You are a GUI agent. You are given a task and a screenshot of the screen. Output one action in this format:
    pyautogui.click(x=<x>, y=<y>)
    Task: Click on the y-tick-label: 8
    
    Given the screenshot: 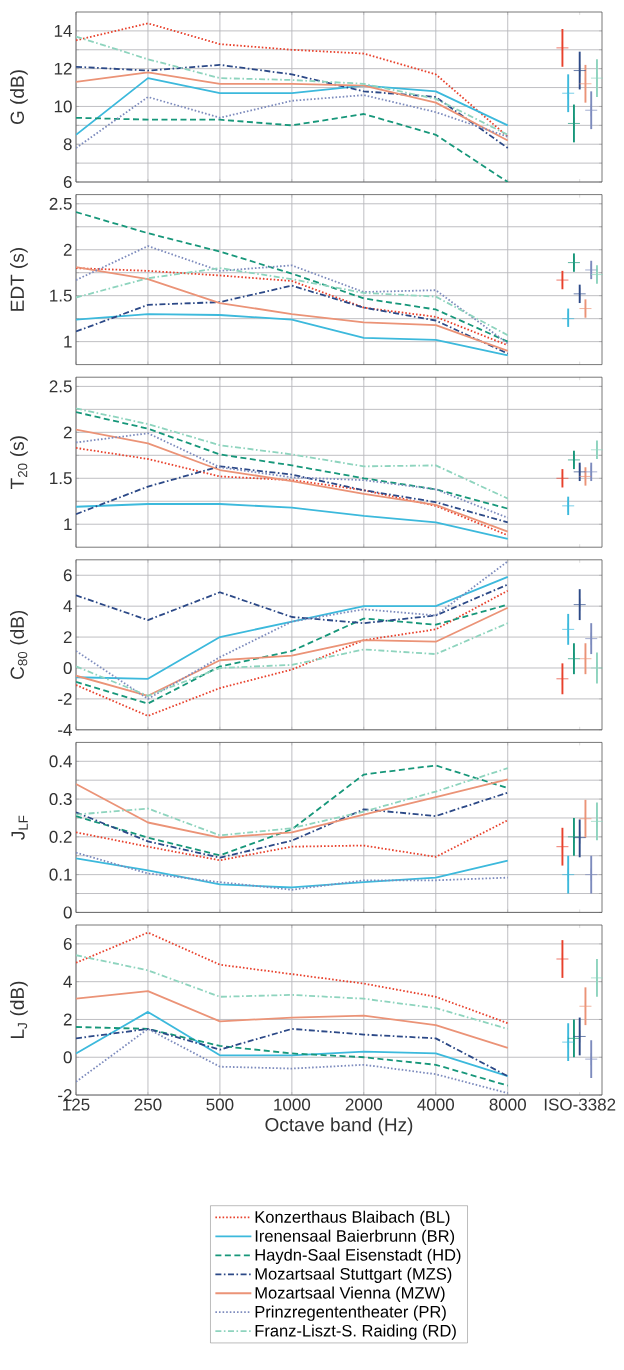 What is the action you would take?
    pyautogui.click(x=67, y=144)
    